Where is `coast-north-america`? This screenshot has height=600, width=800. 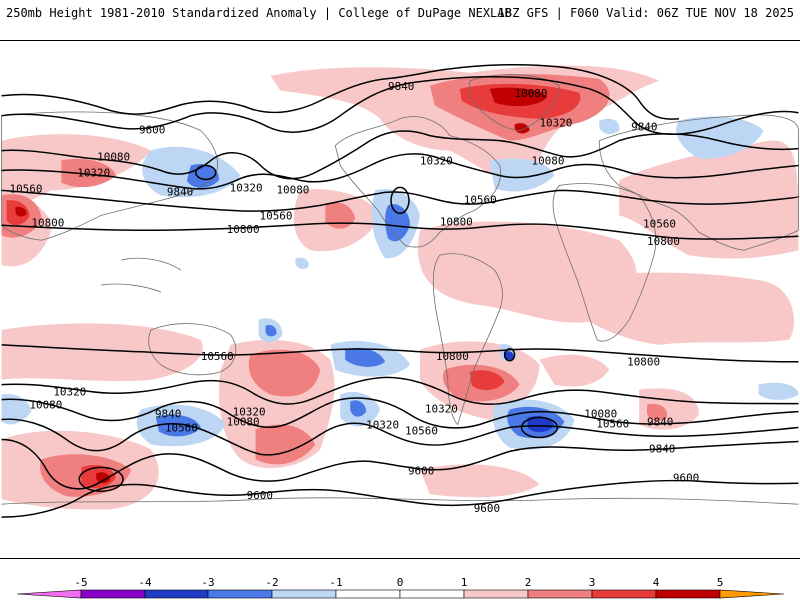
coast-north-america is located at coordinates (417, 182).